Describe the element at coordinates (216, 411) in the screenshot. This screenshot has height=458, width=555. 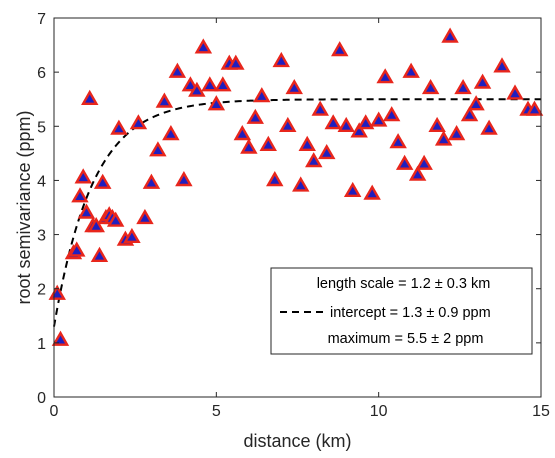
I see `x-tick-label: 5` at that location.